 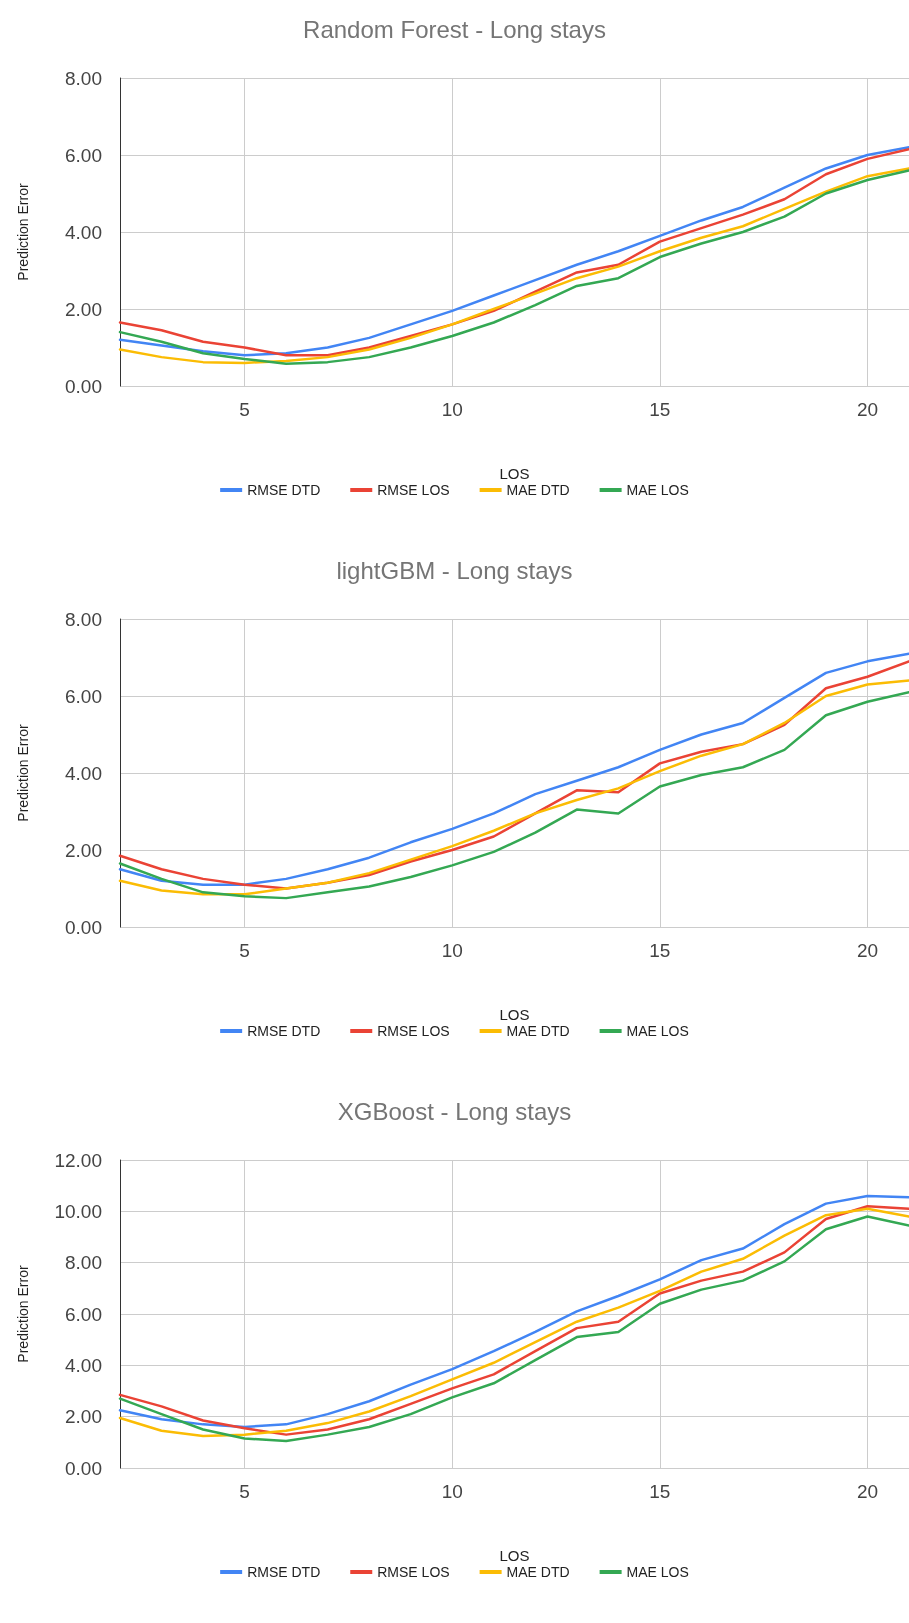 What do you see at coordinates (454, 570) in the screenshot?
I see `chart-title: lightGBM - Long stays` at bounding box center [454, 570].